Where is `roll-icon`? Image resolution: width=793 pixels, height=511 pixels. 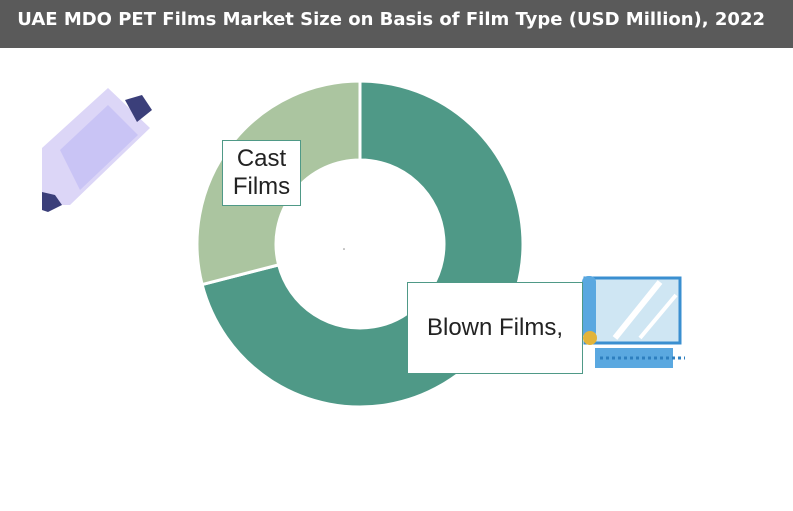
roll-icon is located at coordinates (97, 150).